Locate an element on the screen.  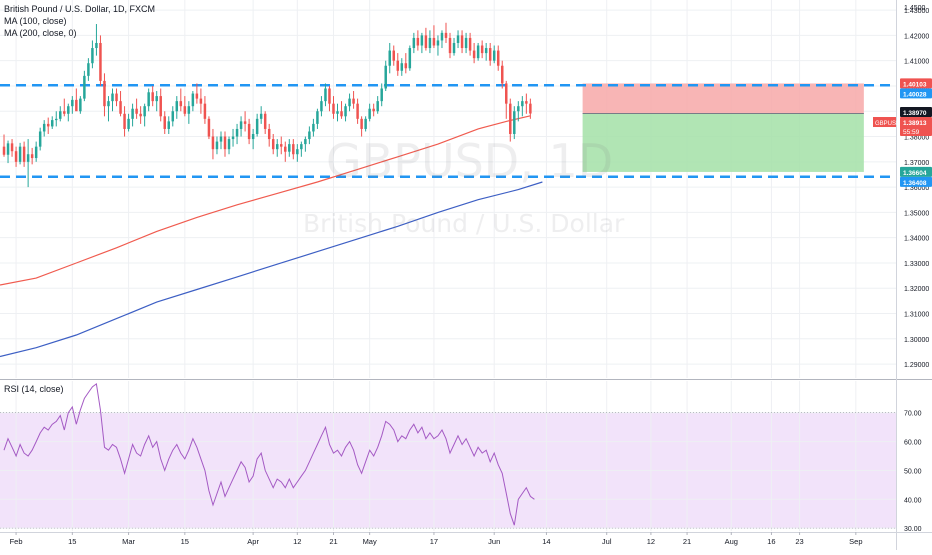
price-tick-label: 1.34000 is located at coordinates (916, 239).